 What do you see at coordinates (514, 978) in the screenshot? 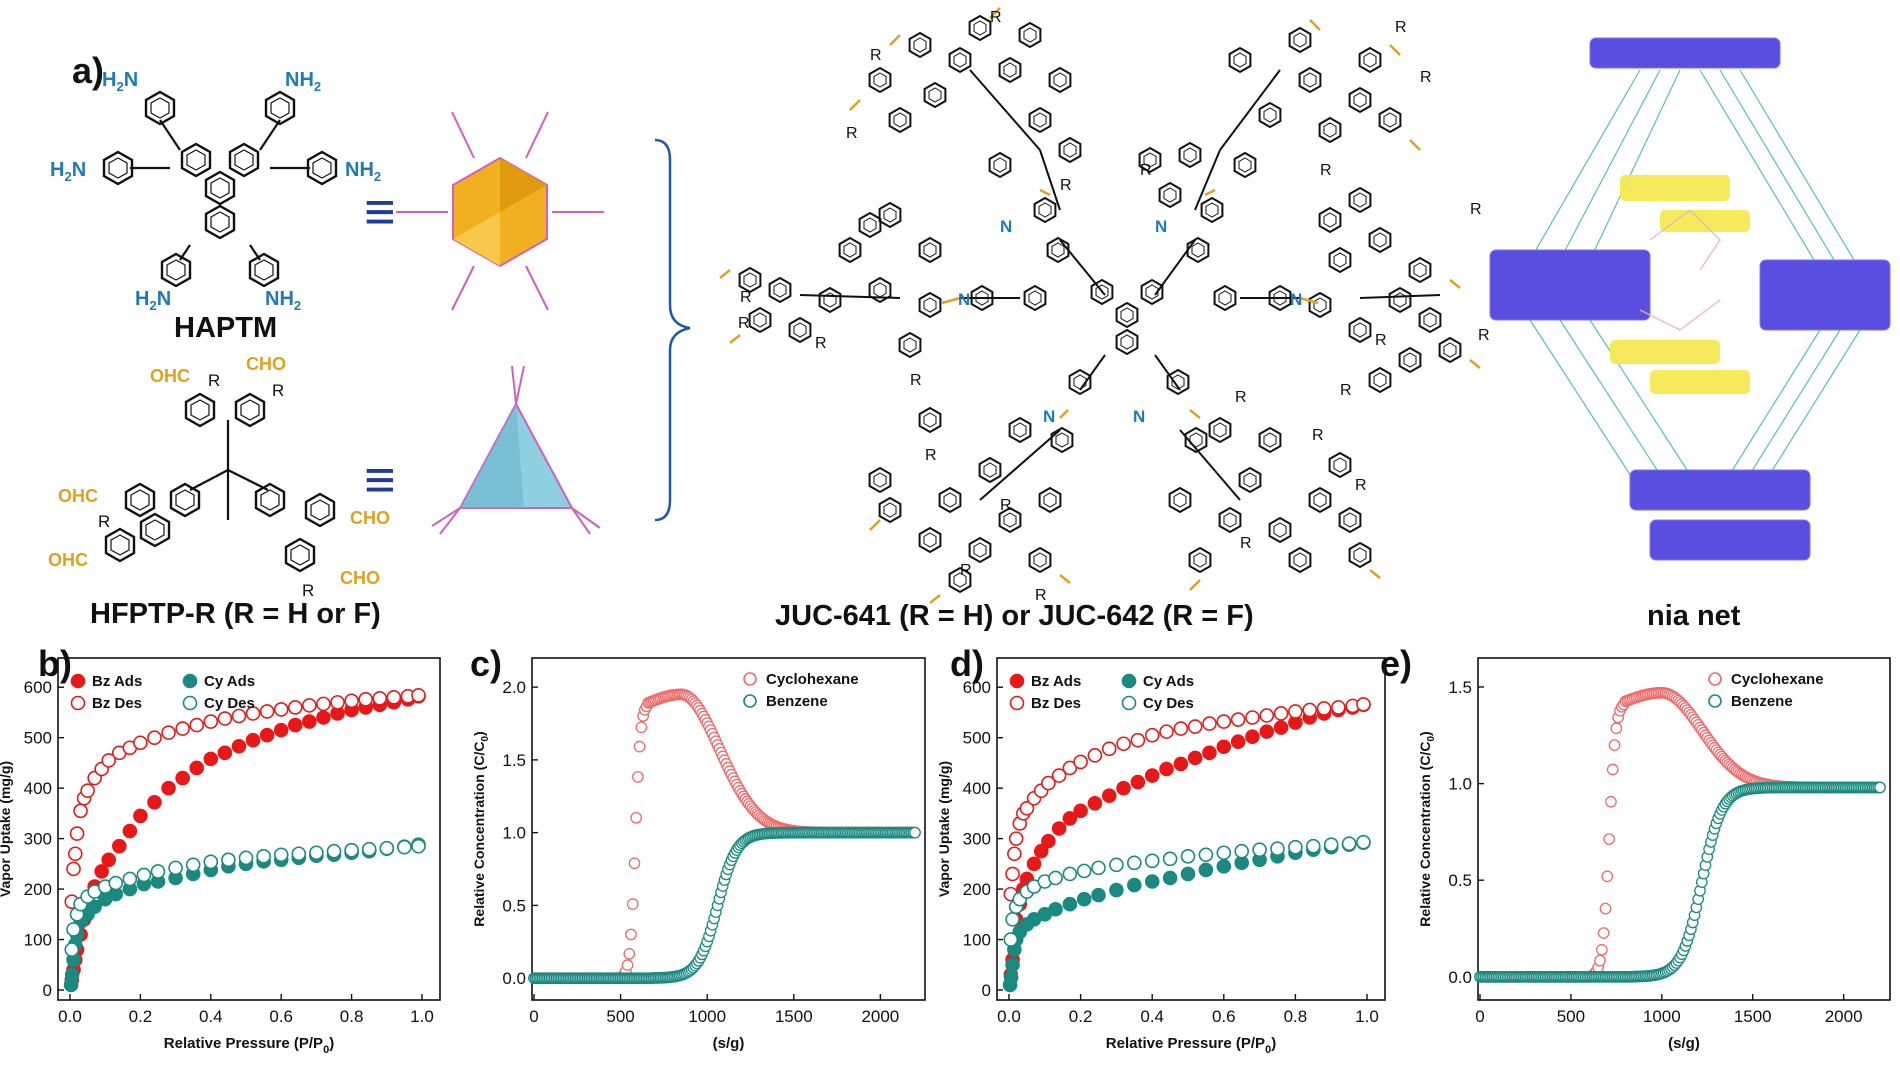
I see `y-tick-label: 0.0` at bounding box center [514, 978].